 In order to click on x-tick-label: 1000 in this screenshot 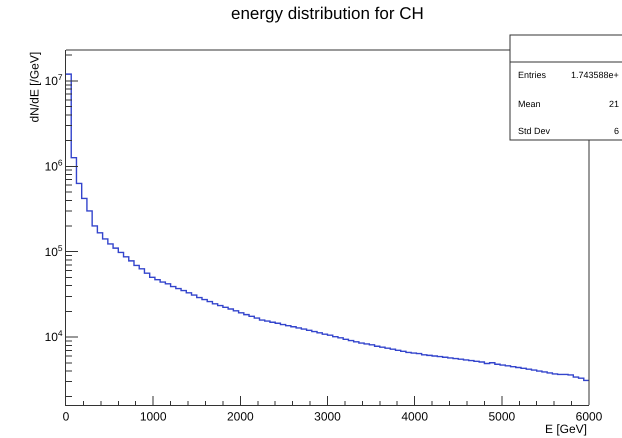, I will do `click(153, 416)`.